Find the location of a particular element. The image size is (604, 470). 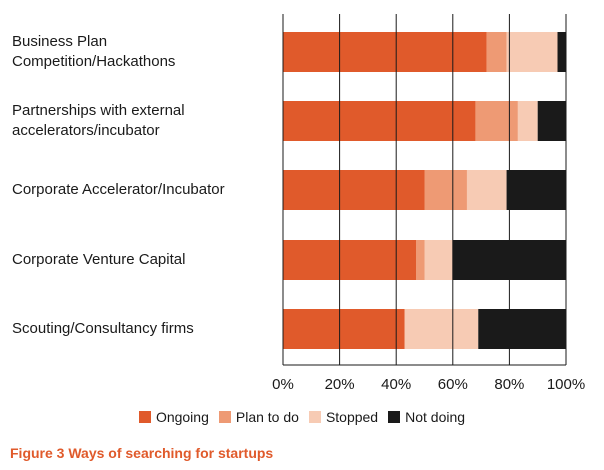

x-tick-label: 40% is located at coordinates (396, 384).